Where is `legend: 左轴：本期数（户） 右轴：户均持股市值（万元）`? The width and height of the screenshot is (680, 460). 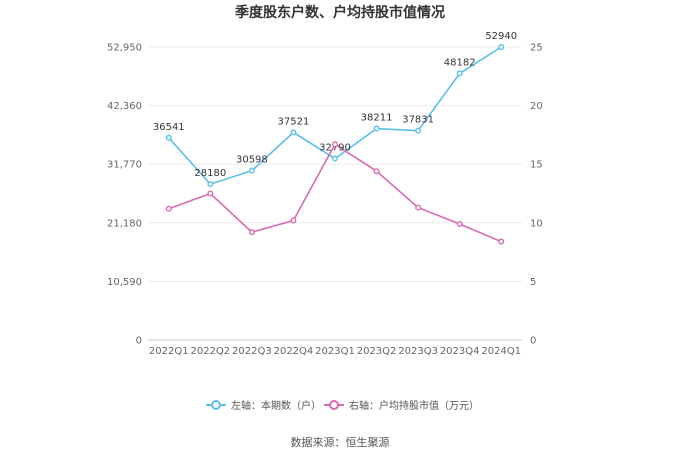
legend: 左轴：本期数（户） 右轴：户均持股市值（万元） is located at coordinates (342, 405).